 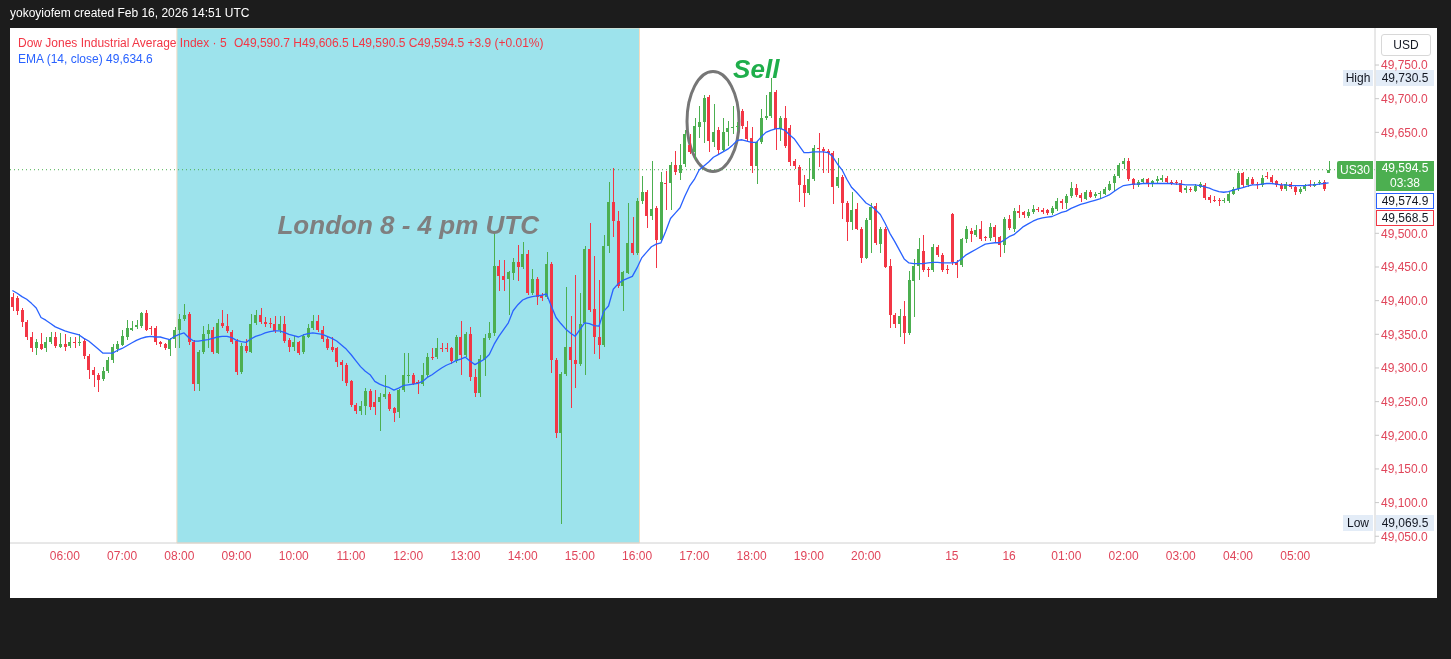 What do you see at coordinates (1405, 217) in the screenshot?
I see `text: 49,568.5` at bounding box center [1405, 217].